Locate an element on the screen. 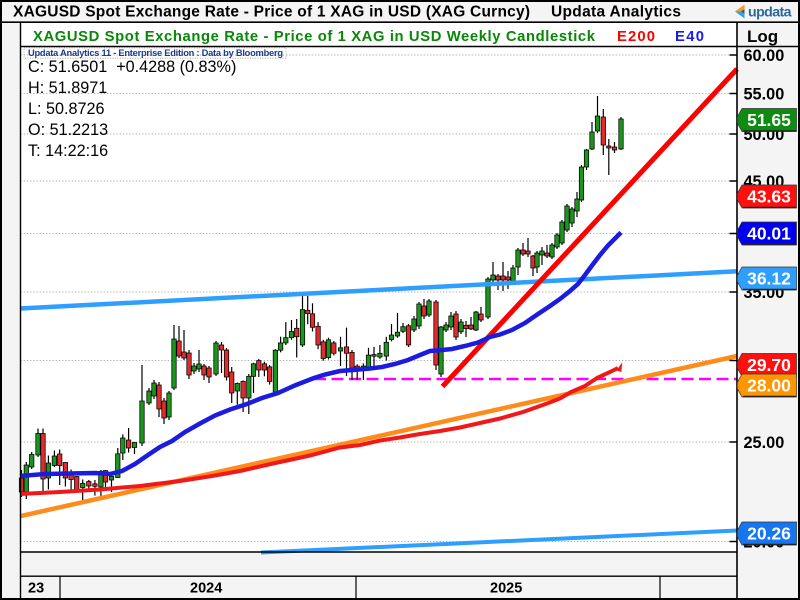 The image size is (800, 600). svg-text: Updata Analytics is located at coordinates (616, 12).